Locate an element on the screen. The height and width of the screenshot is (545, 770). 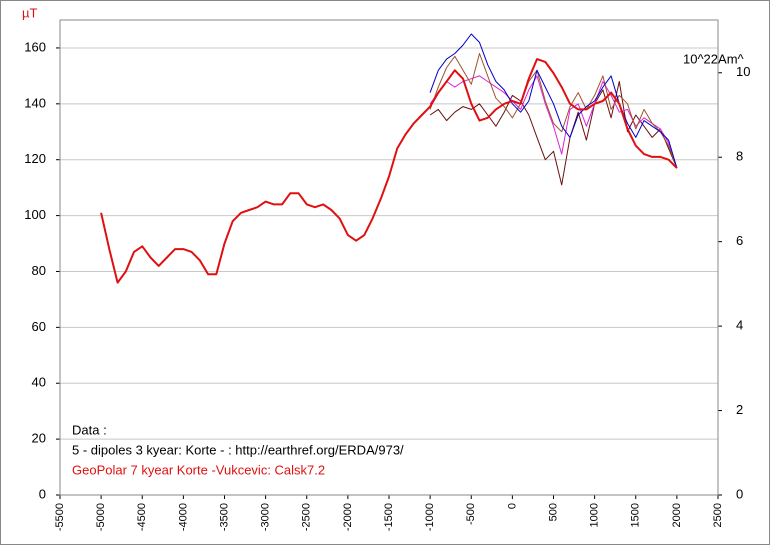
x-tick-label: -3000 is located at coordinates (266, 517).